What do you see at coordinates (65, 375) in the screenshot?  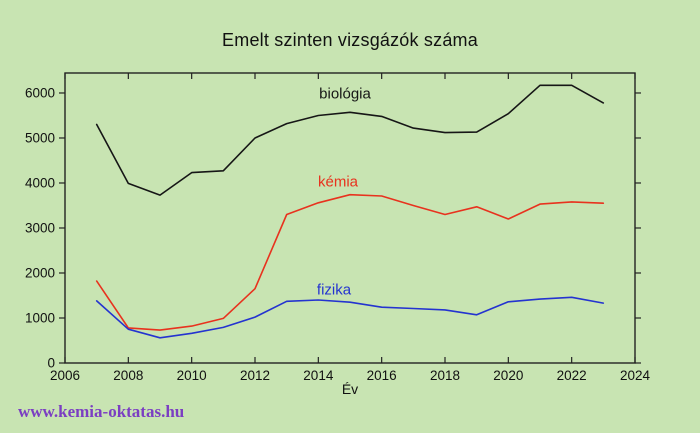 I see `x-tick-label: 2006` at bounding box center [65, 375].